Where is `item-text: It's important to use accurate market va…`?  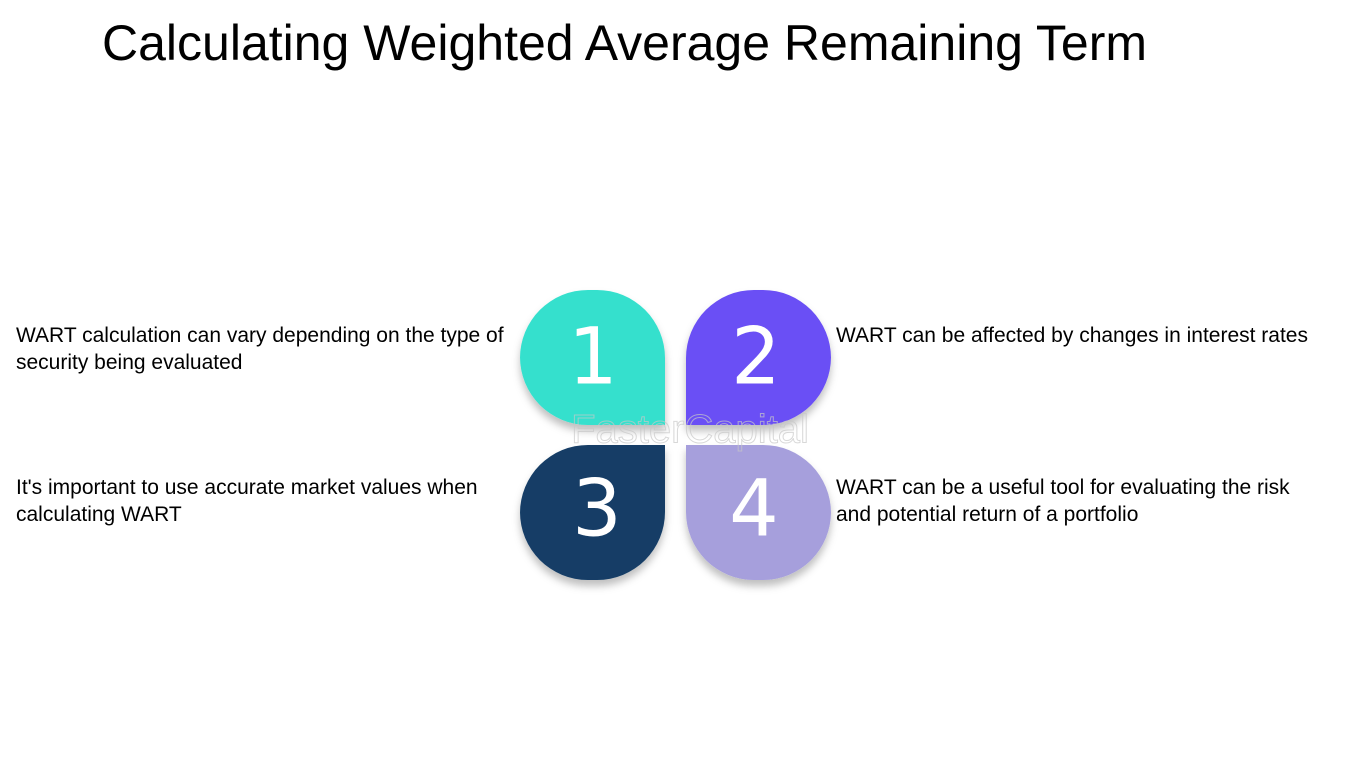 item-text: It's important to use accurate market va… is located at coordinates (247, 501).